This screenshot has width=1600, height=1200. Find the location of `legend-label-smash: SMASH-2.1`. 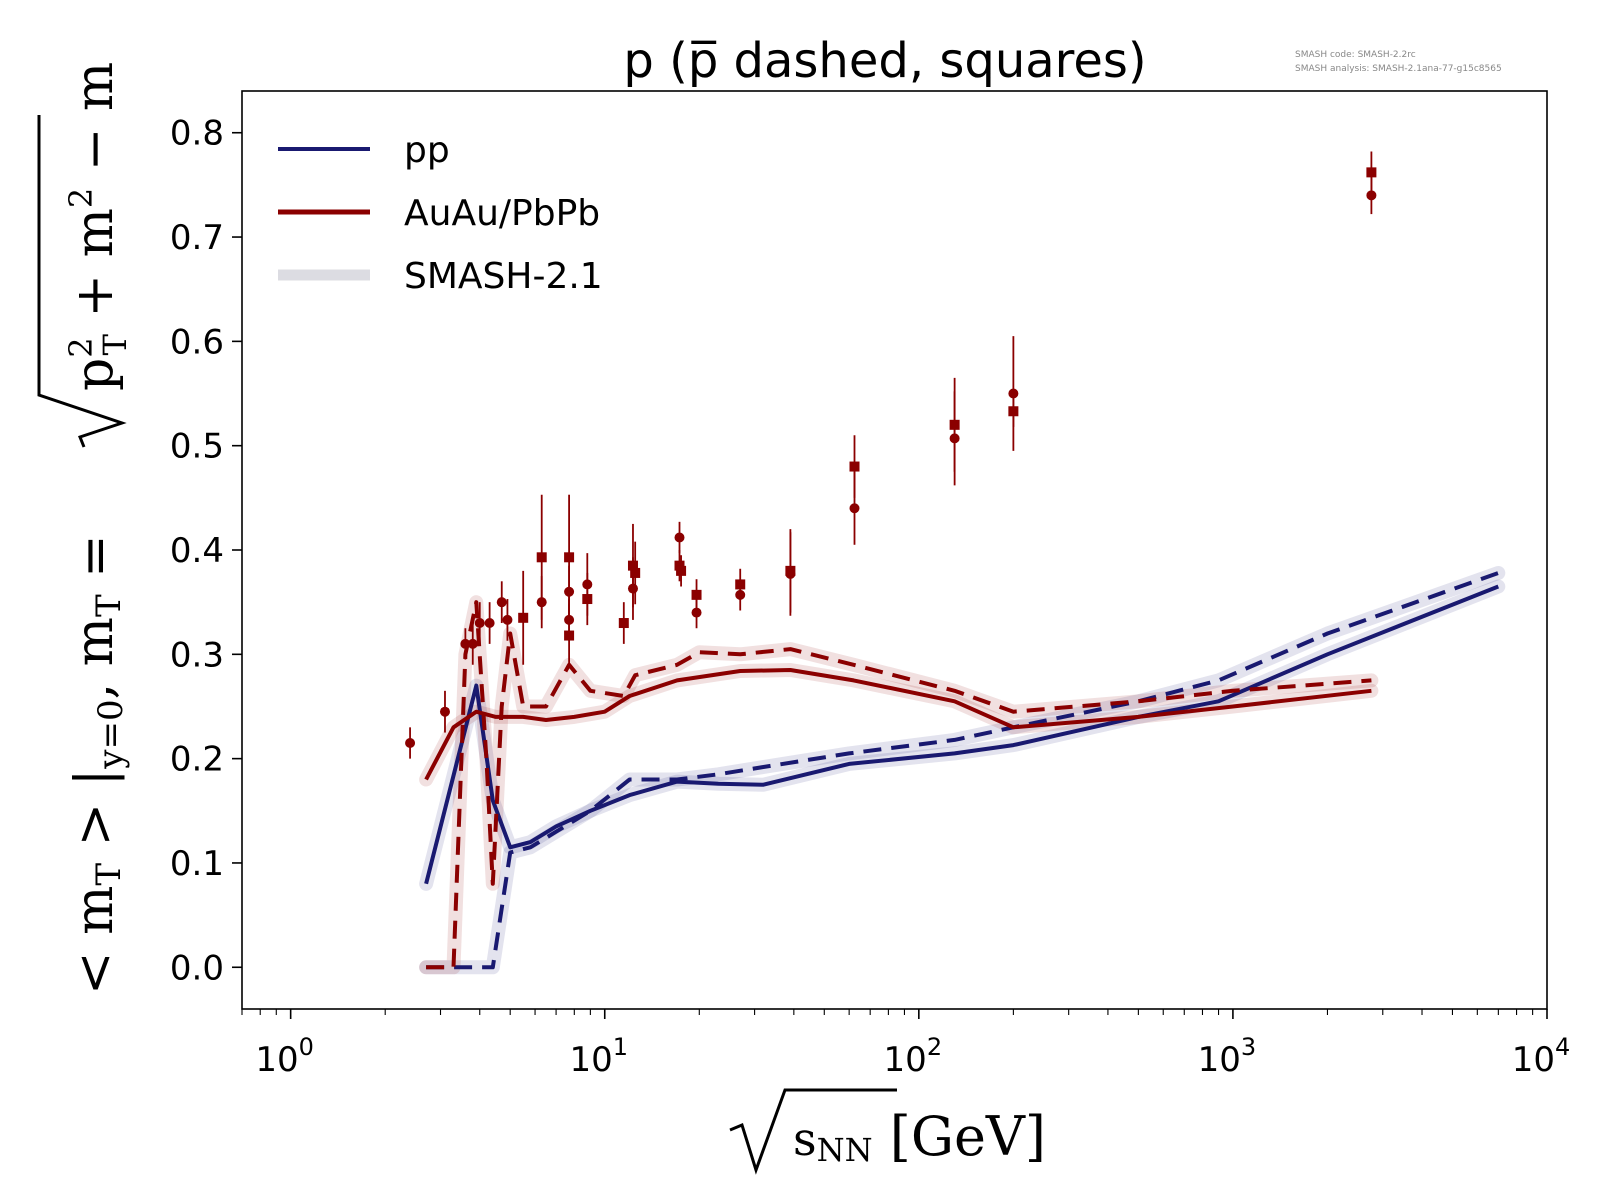

legend-label-smash: SMASH-2.1 is located at coordinates (503, 276).